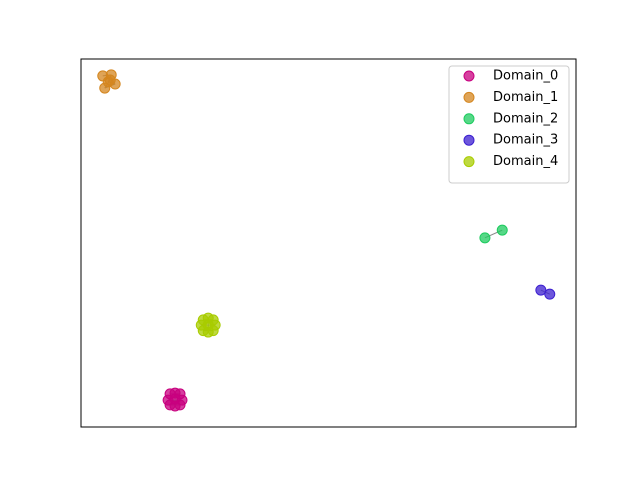  Describe the element at coordinates (525, 118) in the screenshot. I see `legend-label: Domain_2` at that location.